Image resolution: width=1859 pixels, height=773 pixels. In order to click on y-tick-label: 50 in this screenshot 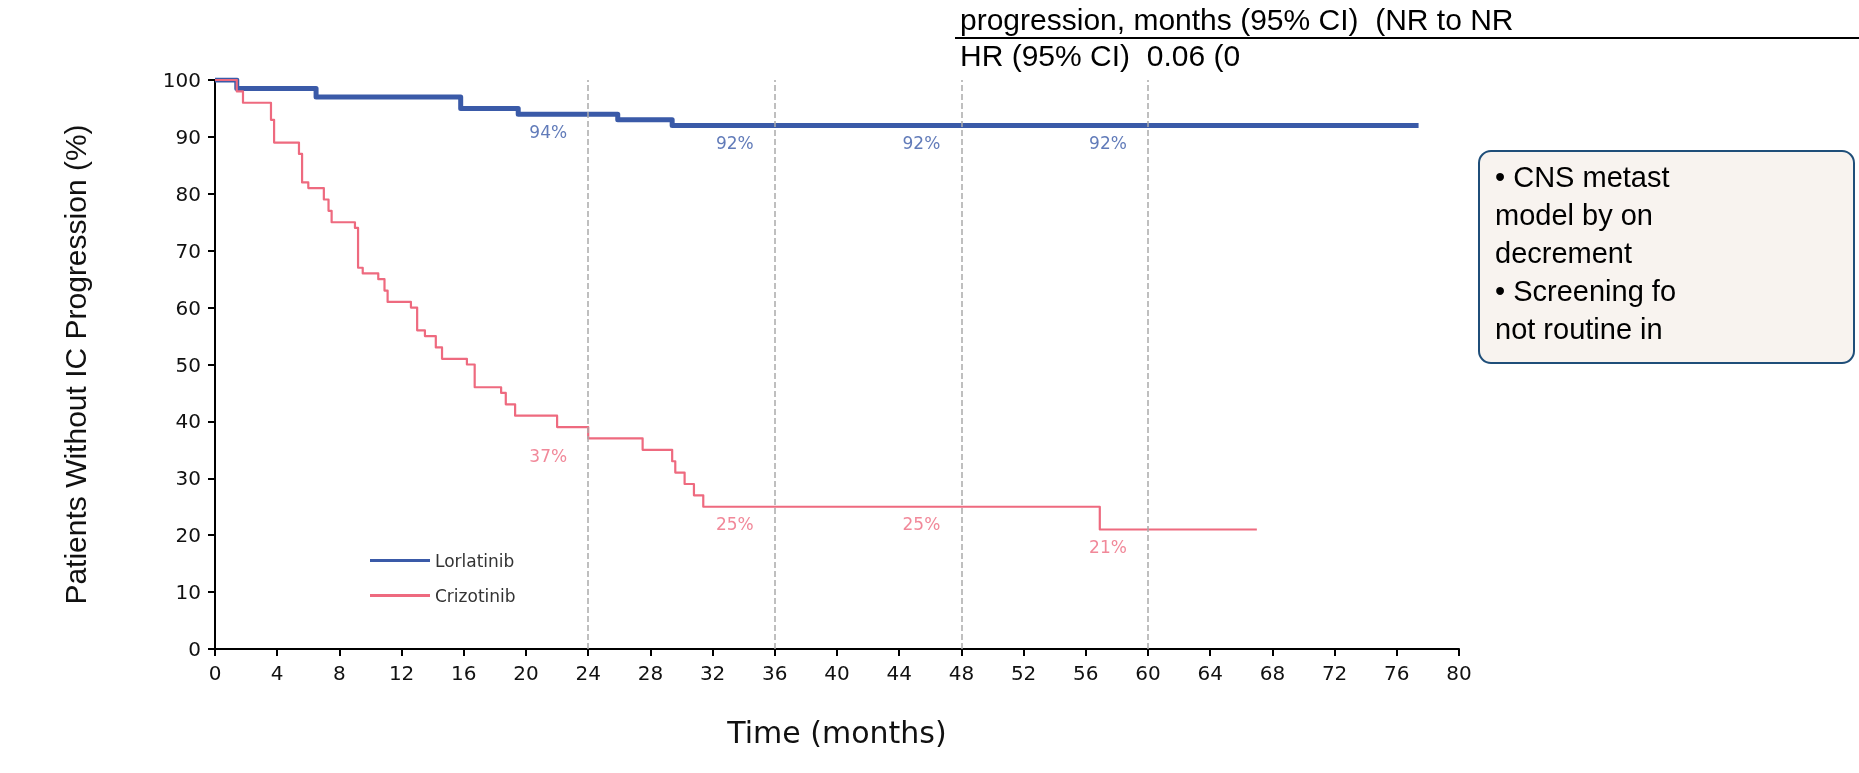, I will do `click(188, 364)`.